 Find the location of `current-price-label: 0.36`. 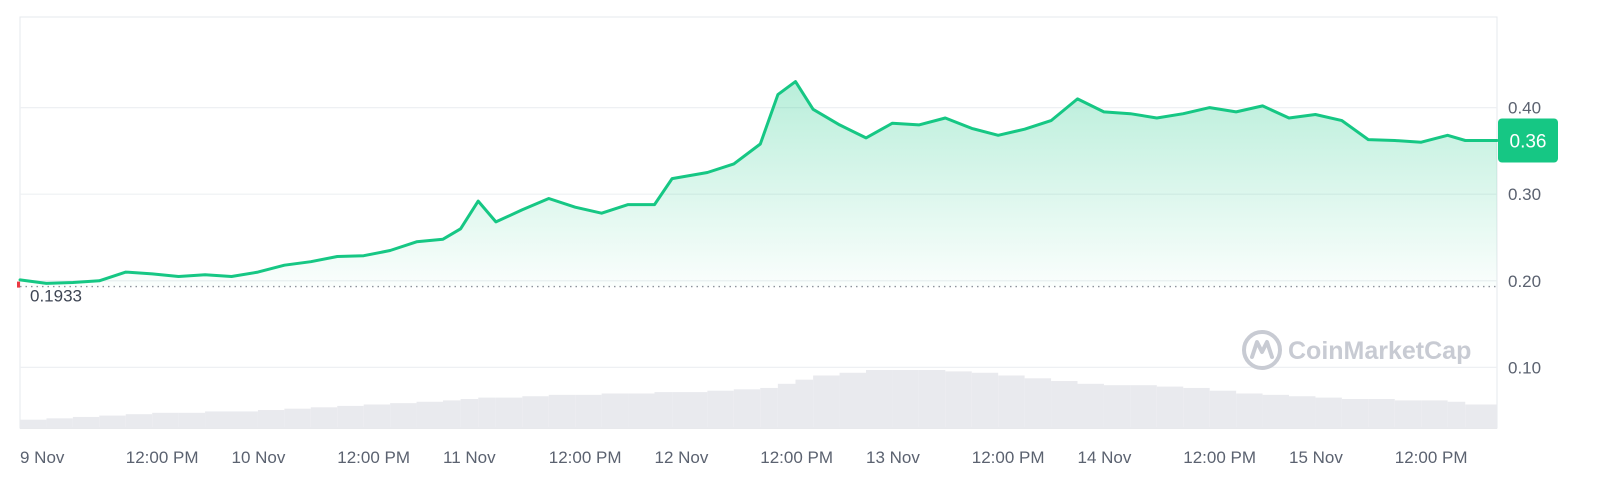

current-price-label: 0.36 is located at coordinates (1528, 142).